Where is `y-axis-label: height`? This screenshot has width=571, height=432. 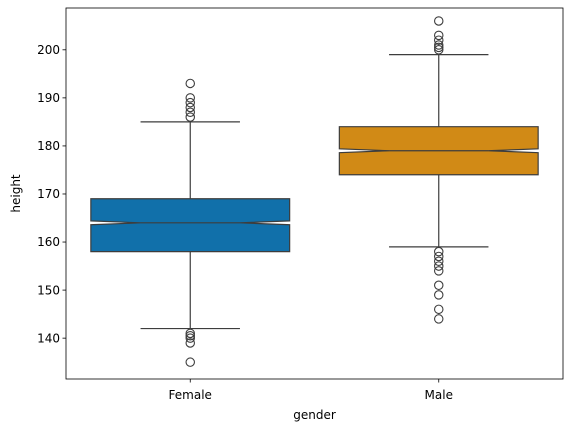 y-axis-label: height is located at coordinates (16, 193).